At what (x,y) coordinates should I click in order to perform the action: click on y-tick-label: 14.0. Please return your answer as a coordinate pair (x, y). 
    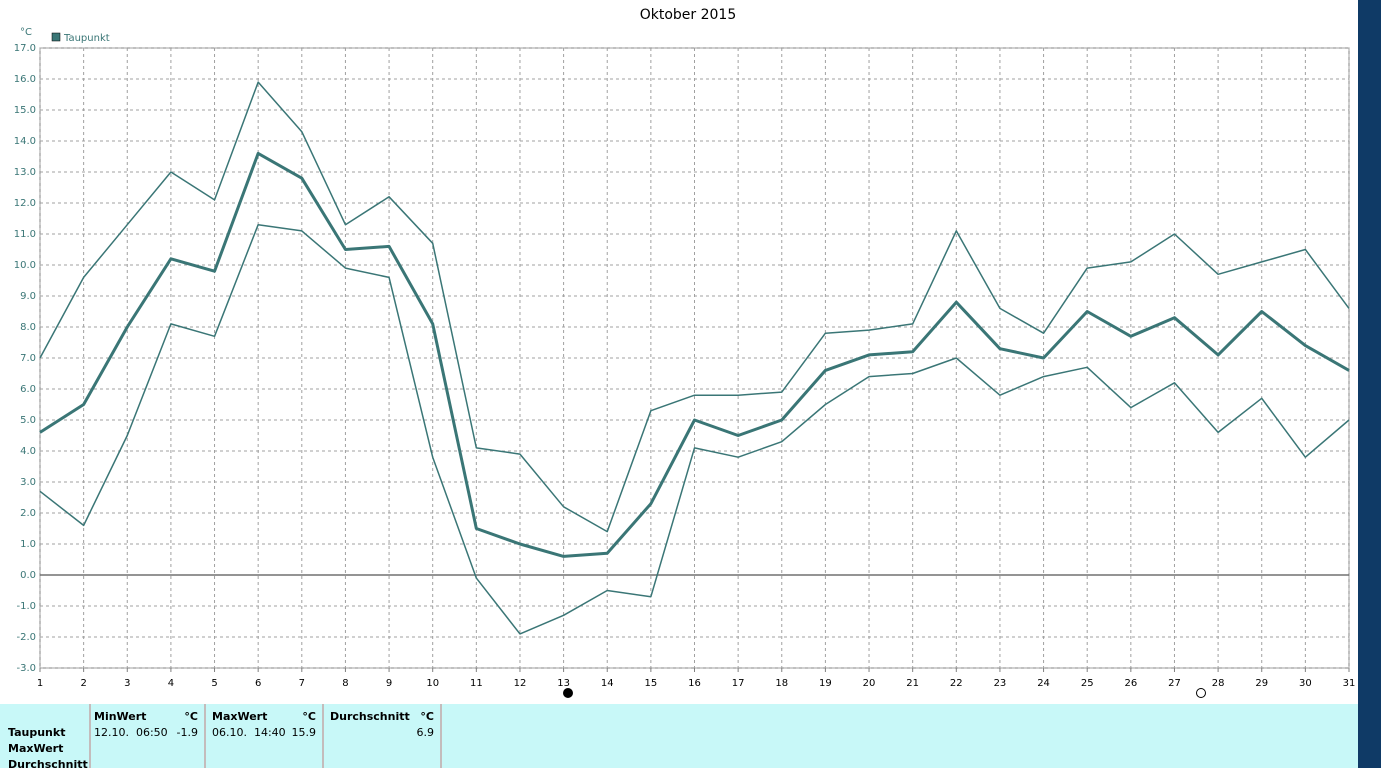
    Looking at the image, I should click on (25, 141).